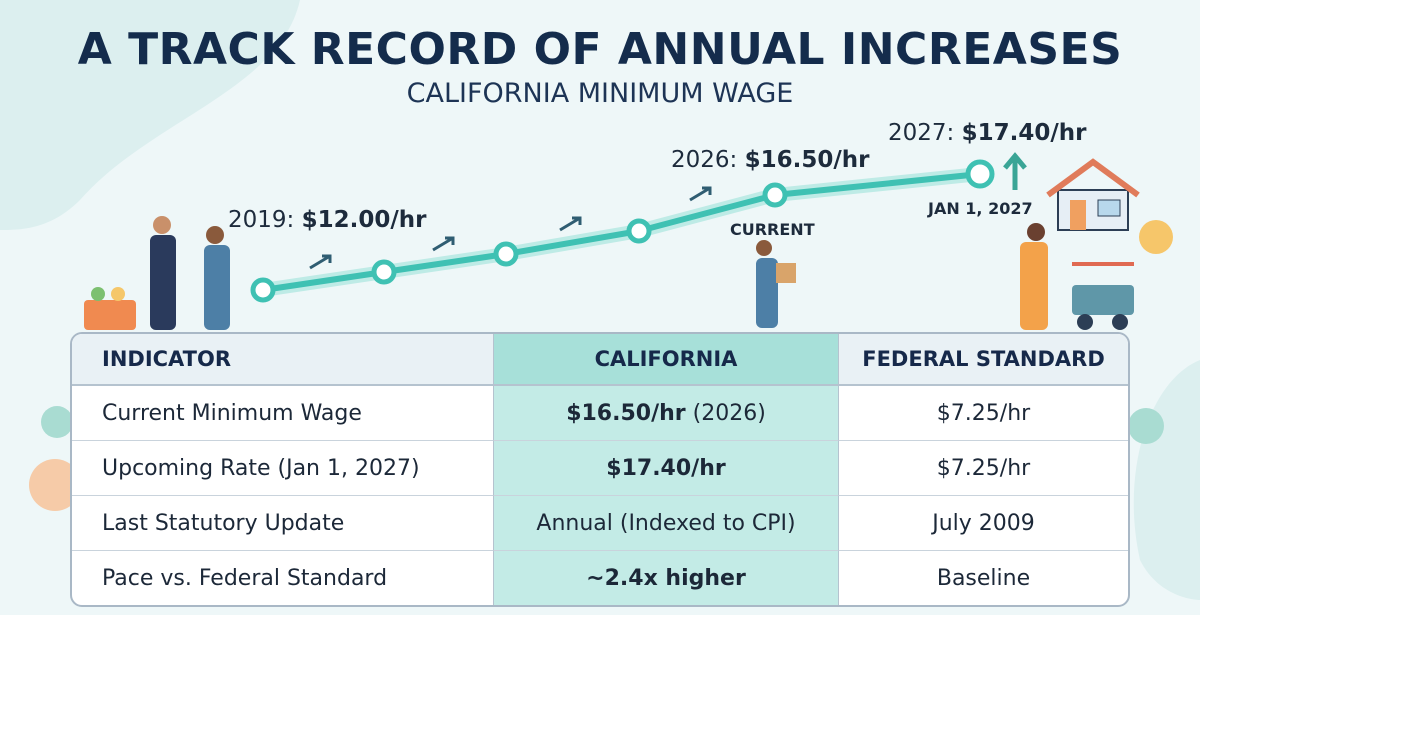 Image resolution: width=1408 pixels, height=739 pixels. Describe the element at coordinates (980, 208) in the screenshot. I see `timeline-tag: JAN 1, 2027` at that location.